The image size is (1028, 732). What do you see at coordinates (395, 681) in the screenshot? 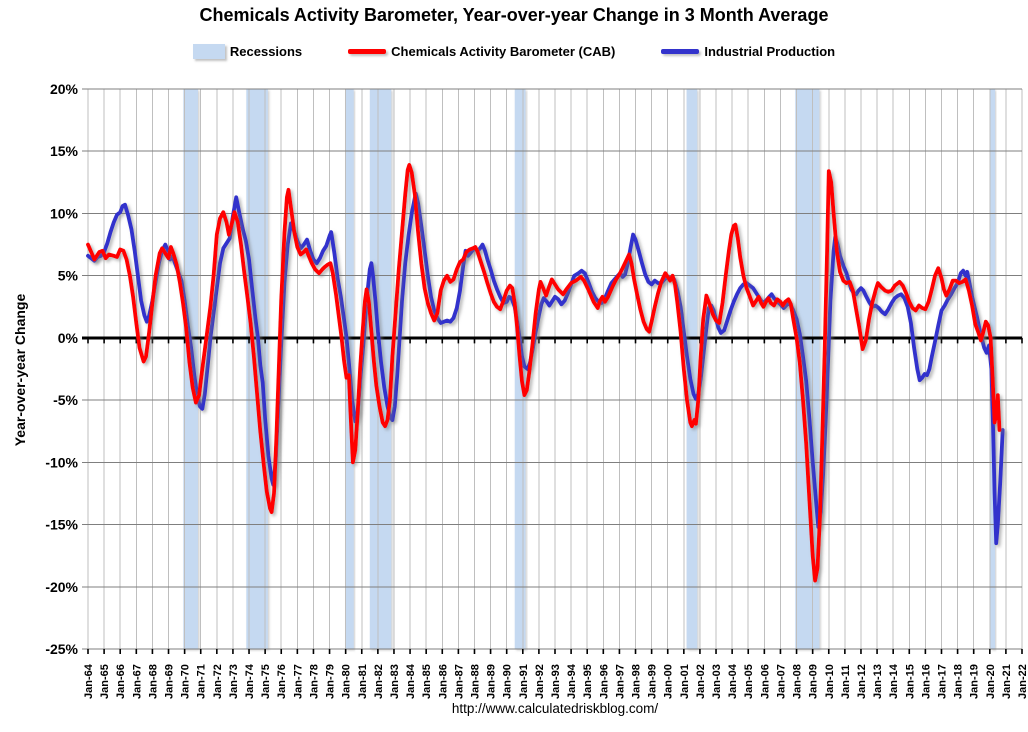
I see `x-tick-label: Jan-83` at bounding box center [395, 681].